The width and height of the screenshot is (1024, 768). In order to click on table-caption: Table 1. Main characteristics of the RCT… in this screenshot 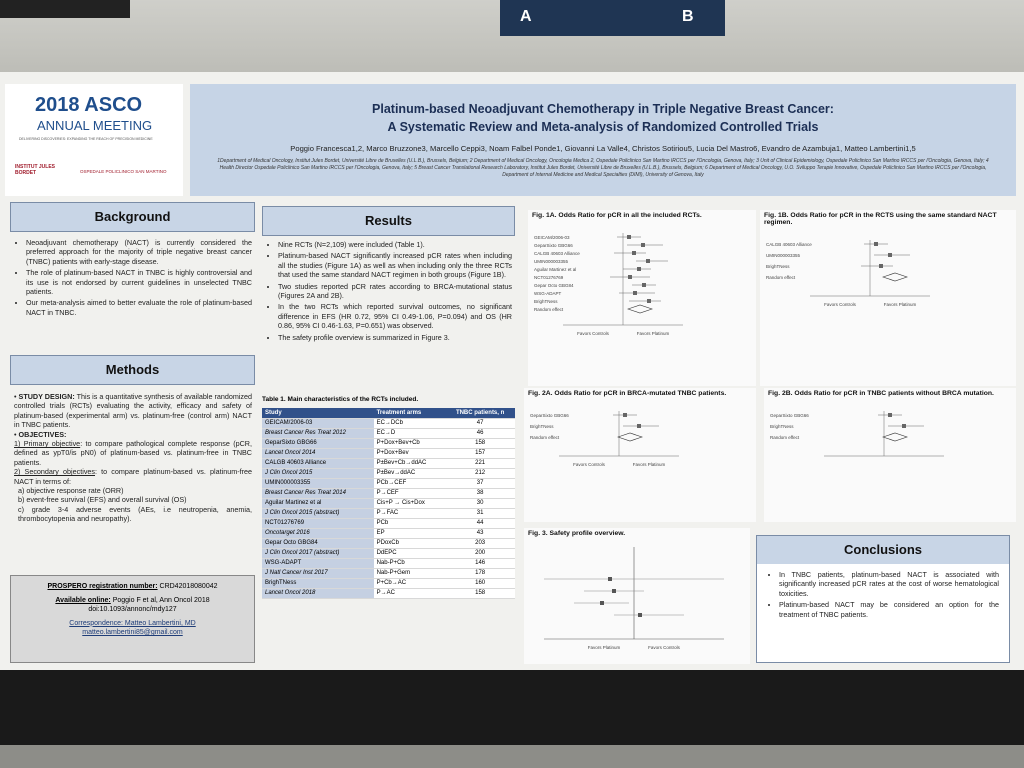, I will do `click(340, 399)`.